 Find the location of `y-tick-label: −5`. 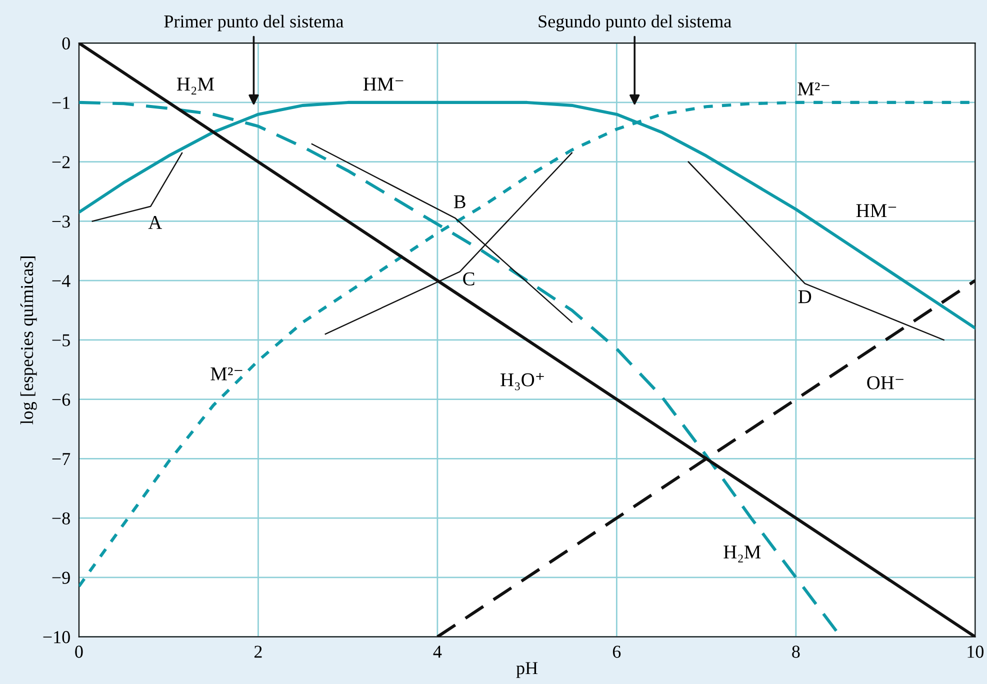

y-tick-label: −5 is located at coordinates (61, 340).